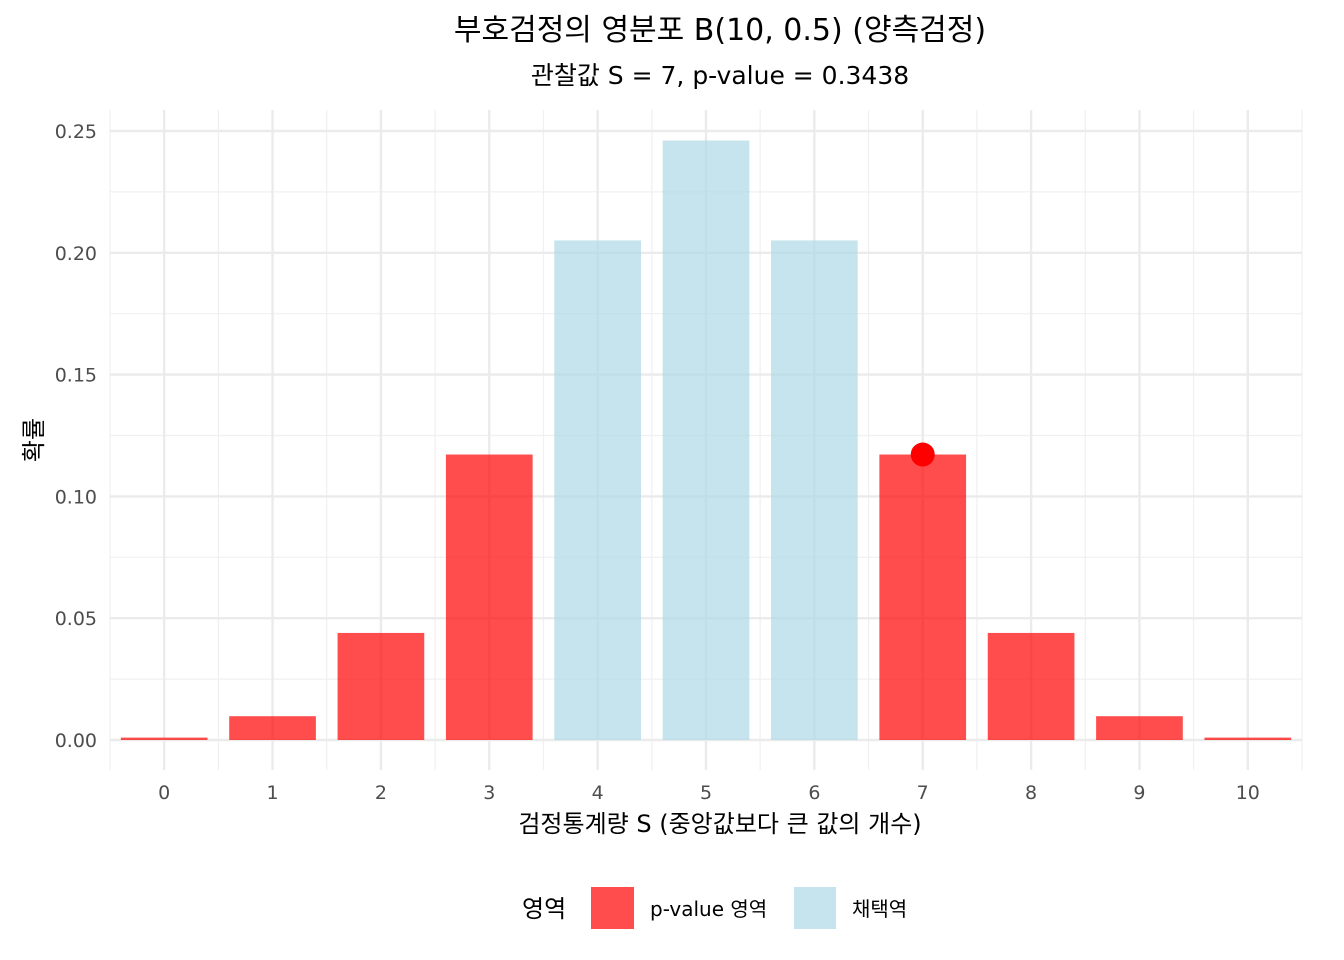 Image resolution: width=1344 pixels, height=960 pixels. What do you see at coordinates (720, 30) in the screenshot?
I see `chart-title: 부호검정의 영분포 B(10, 0.5) (양측검정)` at bounding box center [720, 30].